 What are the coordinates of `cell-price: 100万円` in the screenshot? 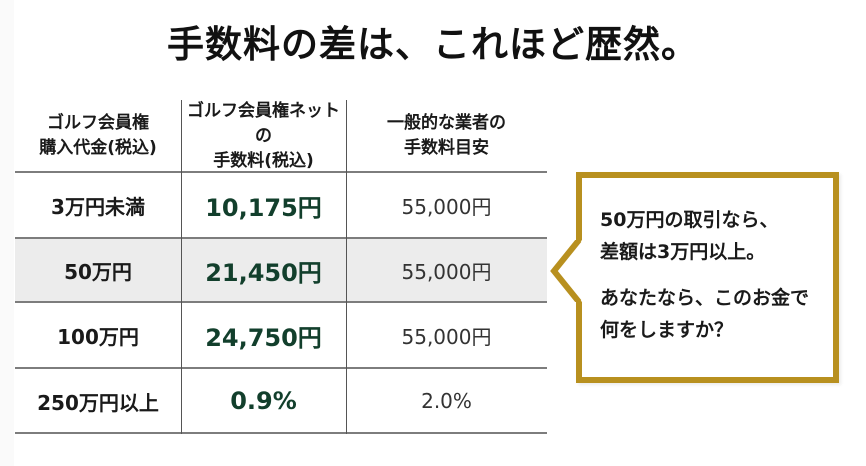 It's located at (98, 337).